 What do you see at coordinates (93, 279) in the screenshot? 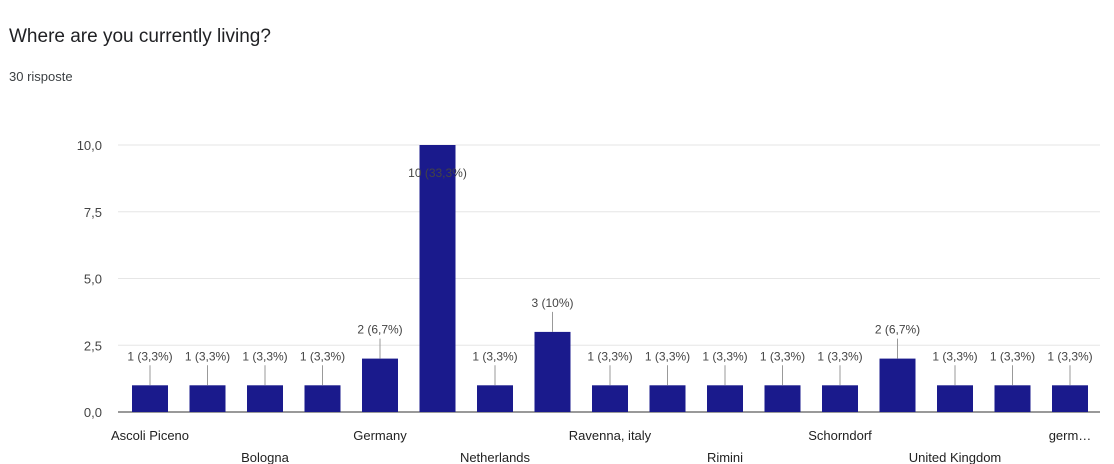
I see `y-tick-label: 5,0` at bounding box center [93, 279].